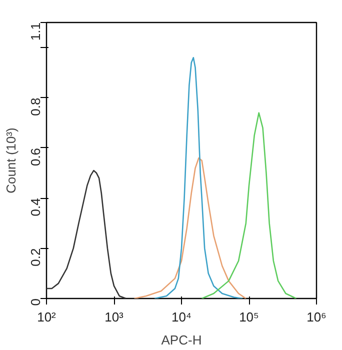 Image resolution: width=342 pixels, height=350 pixels. Describe the element at coordinates (35, 107) in the screenshot. I see `y-tick-label: 0.8` at that location.